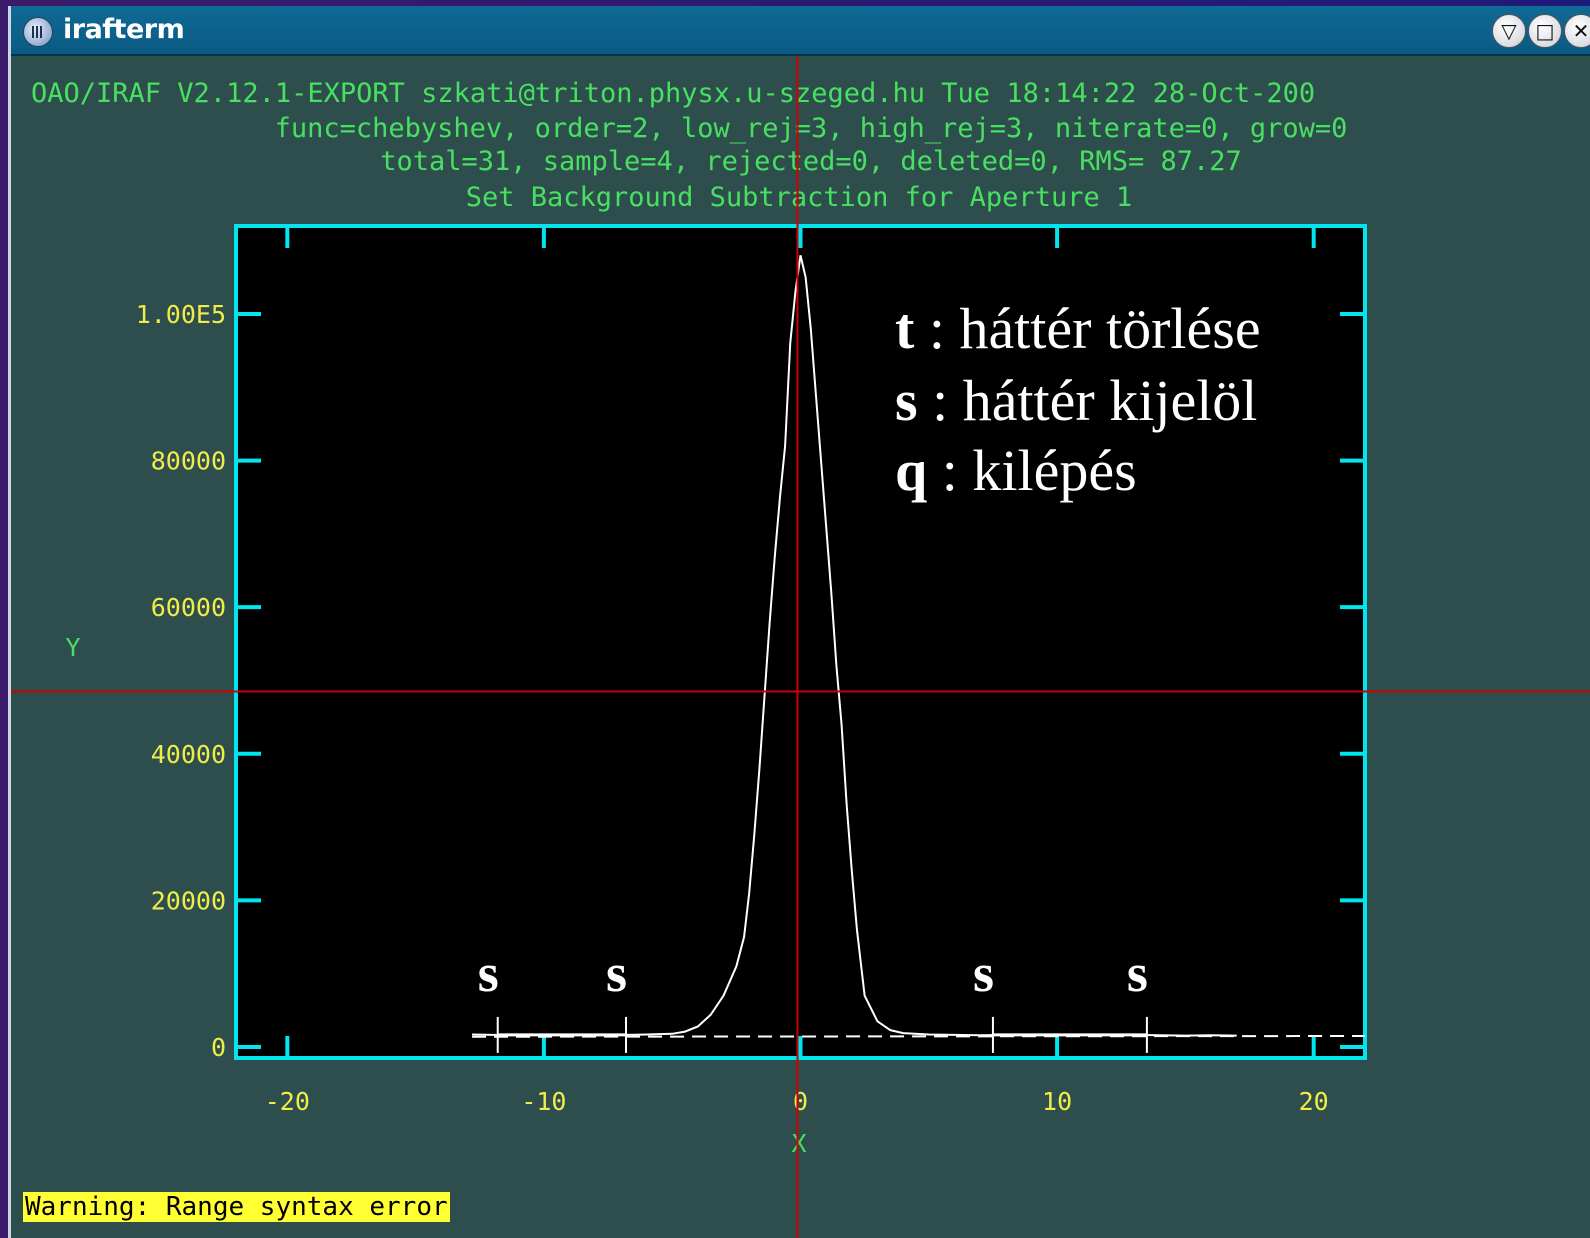 The width and height of the screenshot is (1590, 1238). Describe the element at coordinates (1577, 31) in the screenshot. I see `close-icon: ✕` at that location.